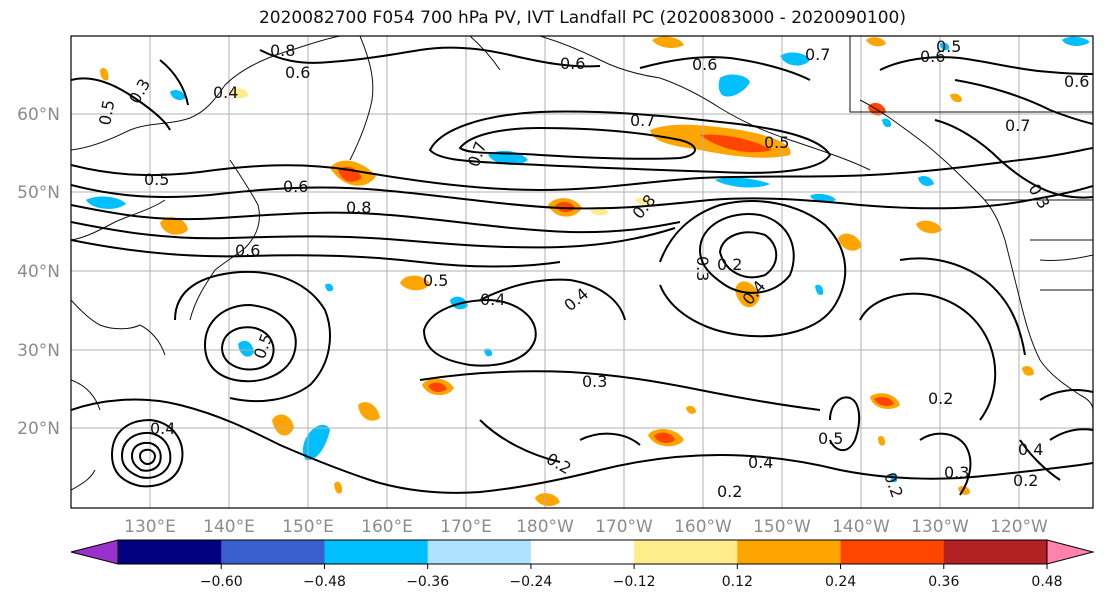  Describe the element at coordinates (1019, 527) in the screenshot. I see `lon-label: 120°W` at that location.